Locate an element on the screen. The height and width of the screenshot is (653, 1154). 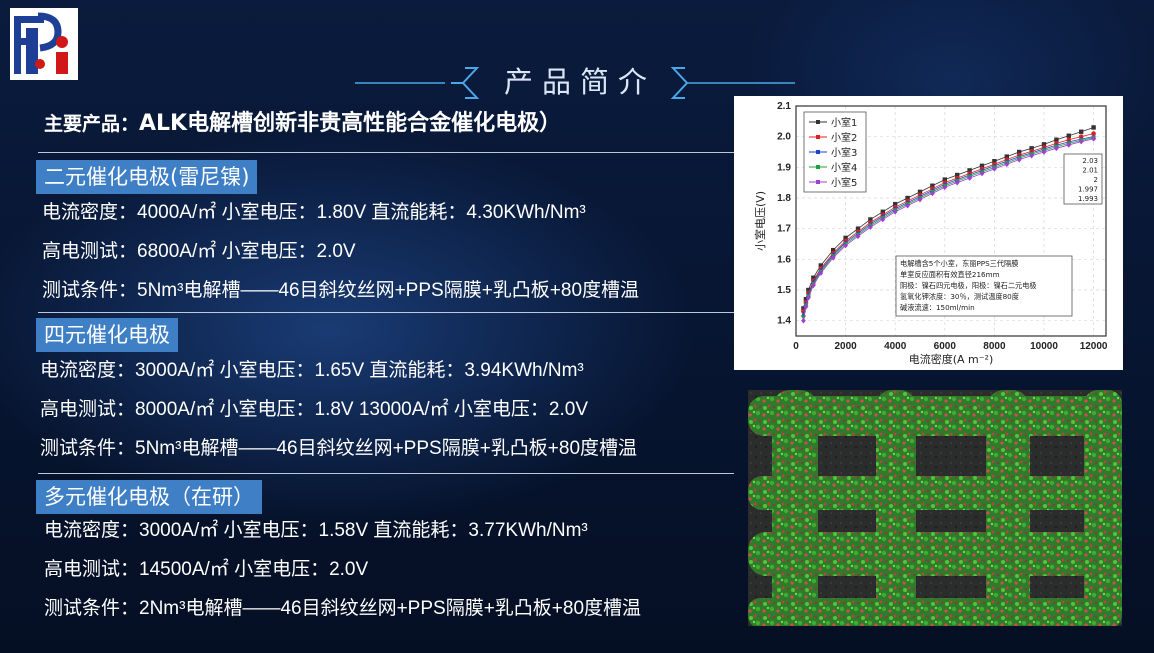
chart-annotation-text: 电解槽含5个小室，东丽PPS三代隔膜 is located at coordinates (959, 263).